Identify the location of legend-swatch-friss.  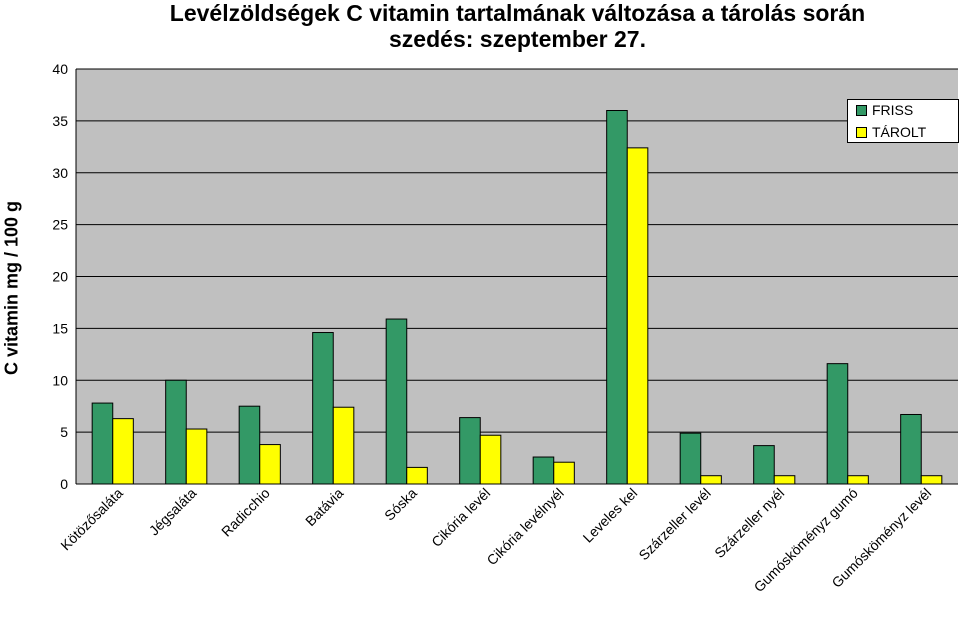
(861, 110).